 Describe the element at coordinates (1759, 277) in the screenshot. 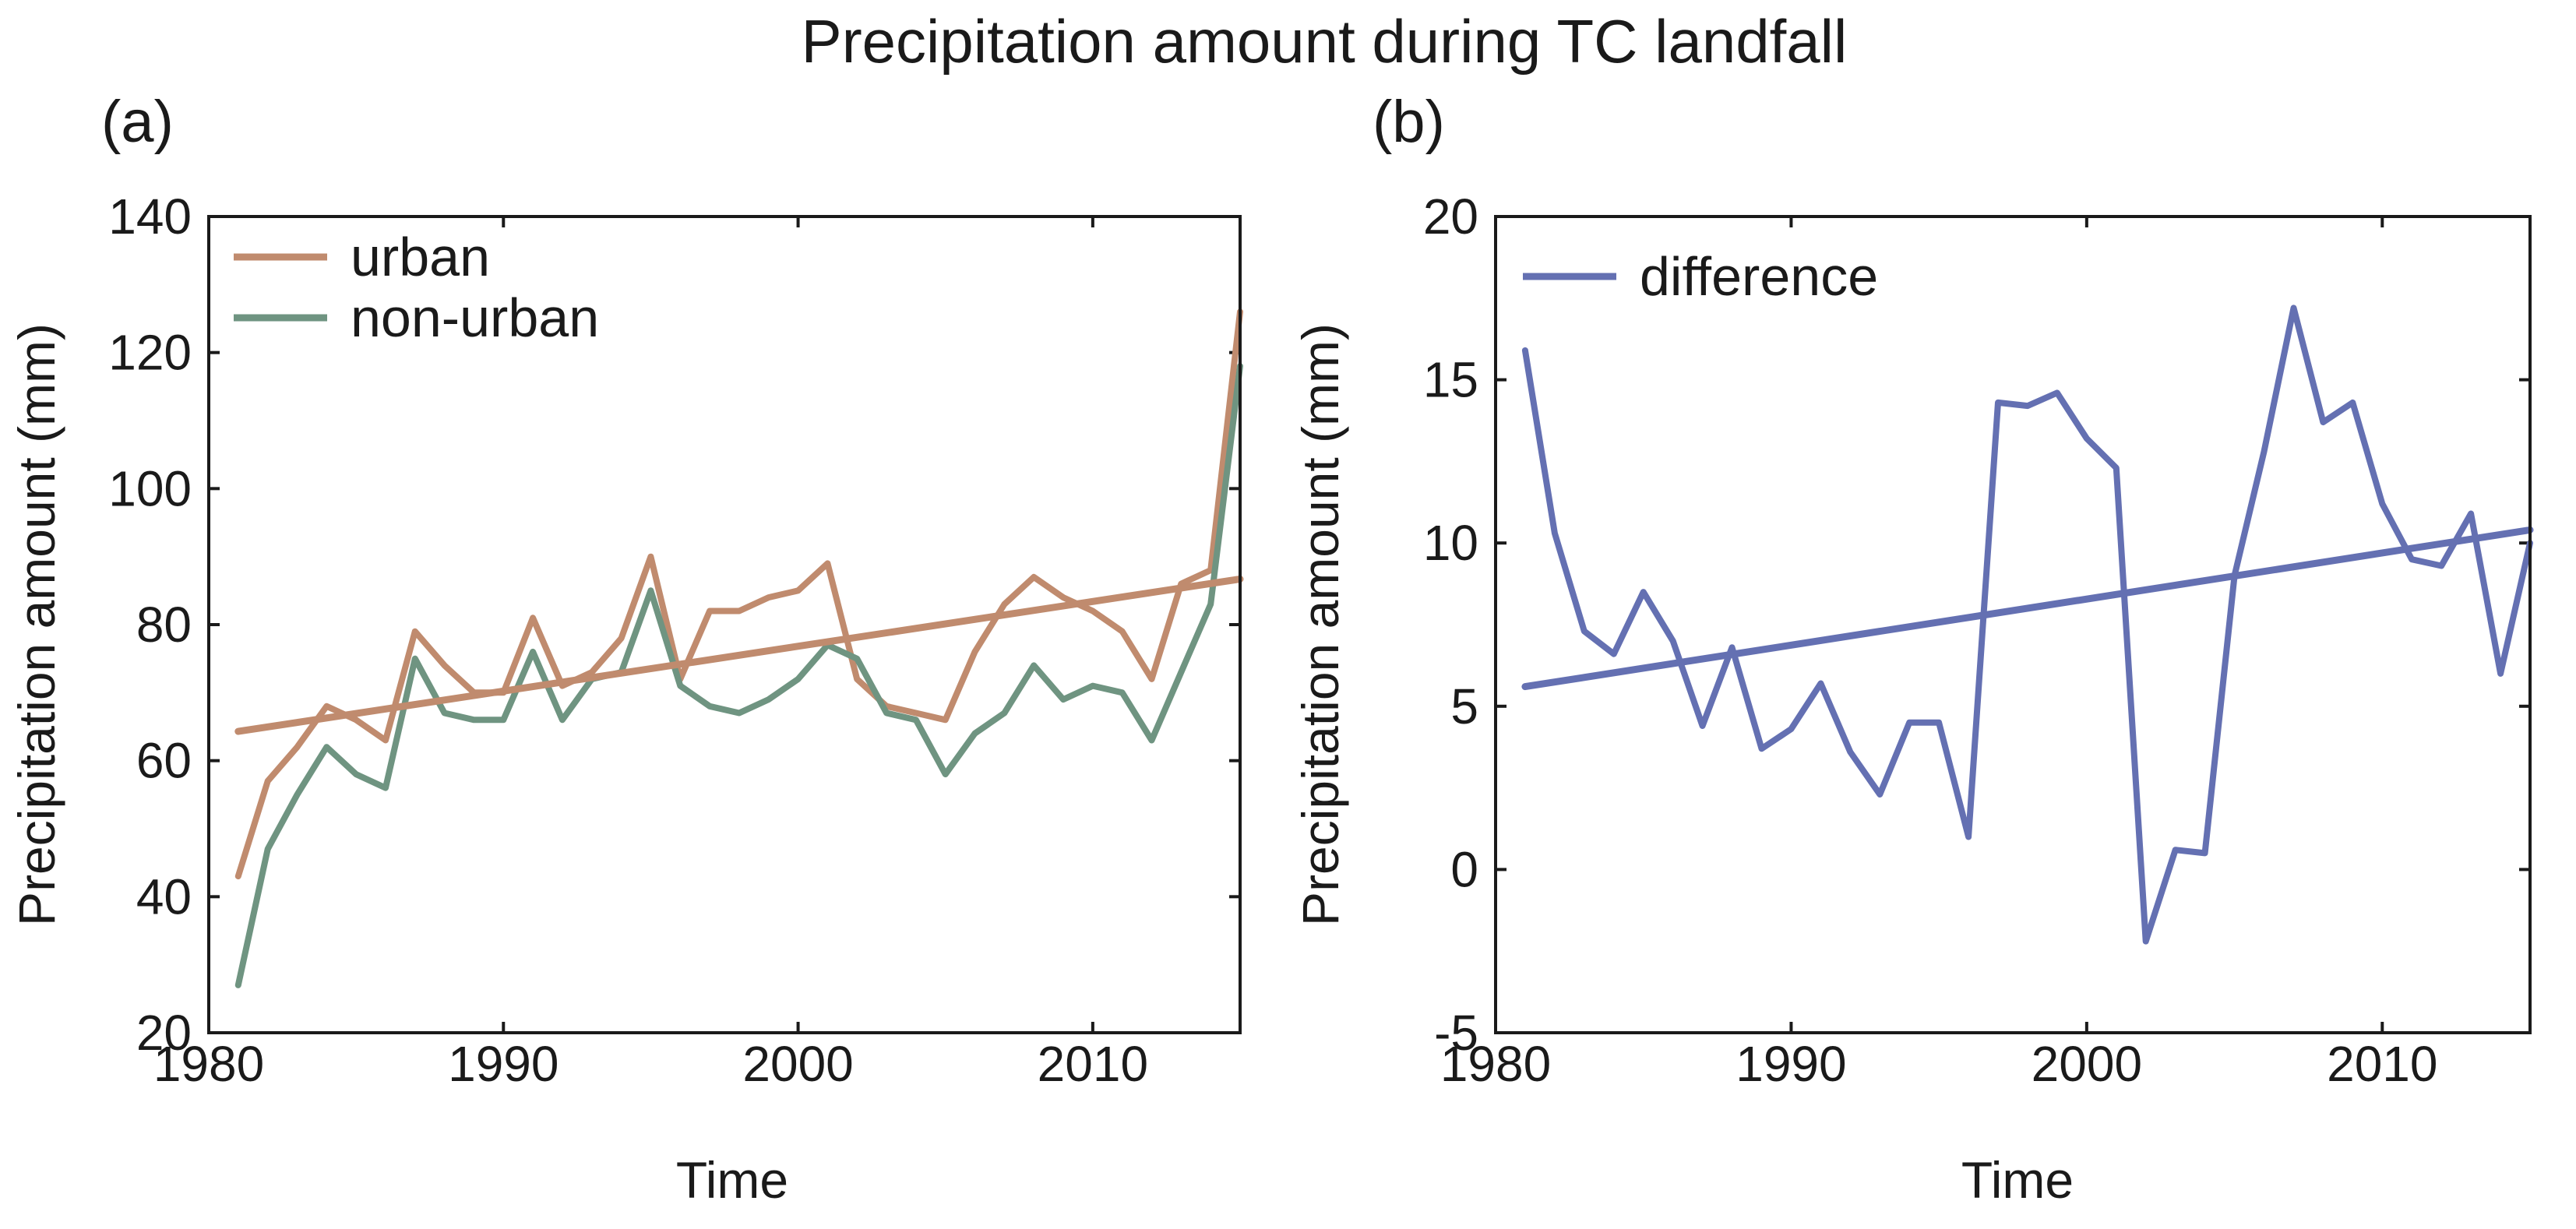

I see `legend-label-difference: difference` at that location.